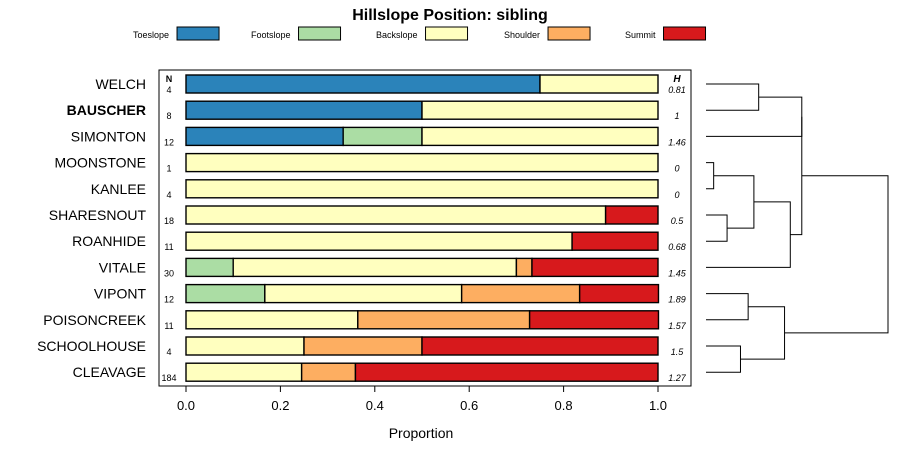 Image resolution: width=900 pixels, height=460 pixels. Describe the element at coordinates (677, 247) in the screenshot. I see `h-value-roanhide: 0.68` at that location.